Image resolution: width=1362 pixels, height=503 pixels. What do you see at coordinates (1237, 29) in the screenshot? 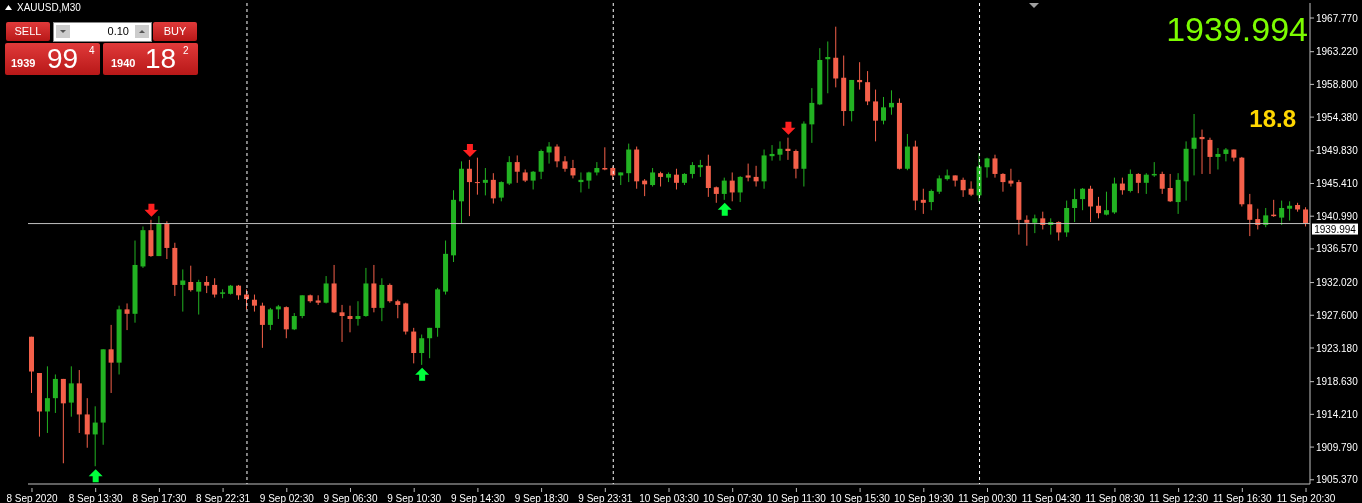
I see `annotation: 1939.994` at bounding box center [1237, 29].